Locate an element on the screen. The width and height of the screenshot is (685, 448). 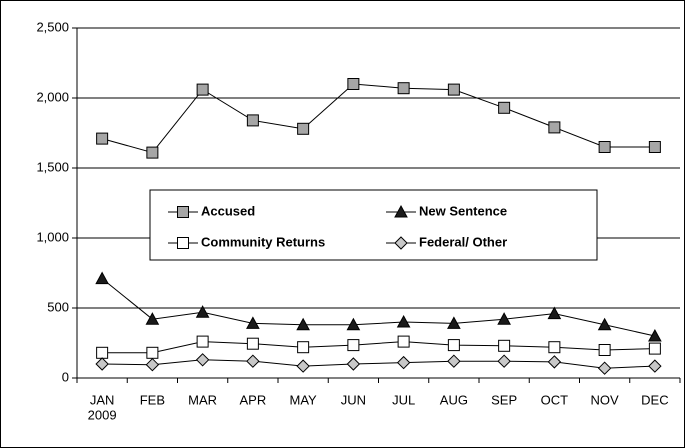
x-tick-label: FEB is located at coordinates (152, 399).